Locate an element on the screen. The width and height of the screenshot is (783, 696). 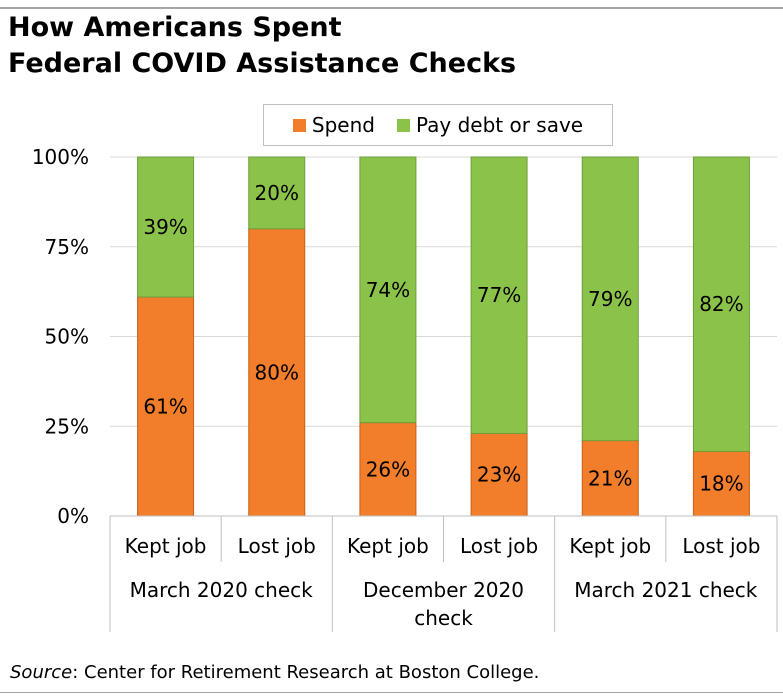
y-tick-label: 50% is located at coordinates (67, 337).